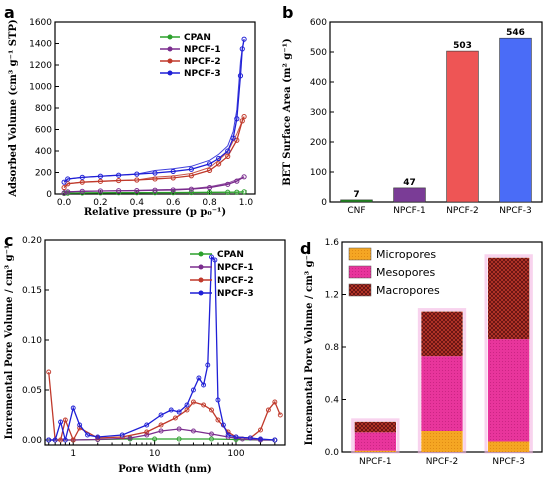 The width and height of the screenshot is (550, 480). Describe the element at coordinates (9, 342) in the screenshot. I see `panel-c-ylabel: Incremental Pore Volume / cm³ g⁻¹` at that location.